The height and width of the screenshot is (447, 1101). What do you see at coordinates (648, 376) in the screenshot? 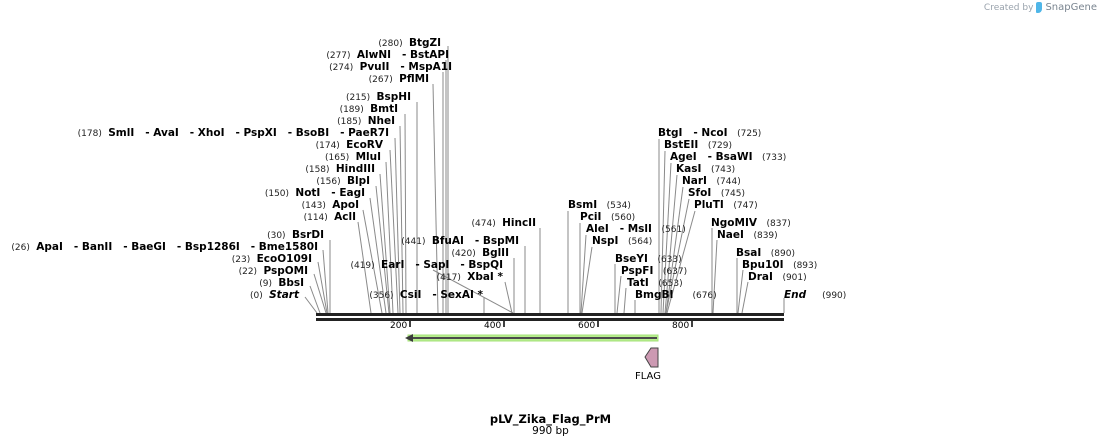
I see `flag-feature-label: FLAG` at bounding box center [648, 376].